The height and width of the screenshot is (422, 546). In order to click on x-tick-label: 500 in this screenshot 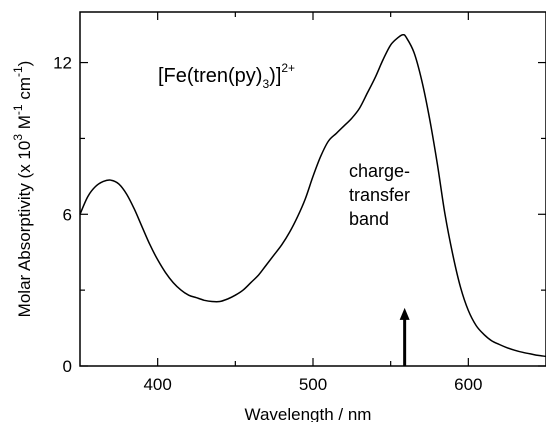, I will do `click(313, 384)`.